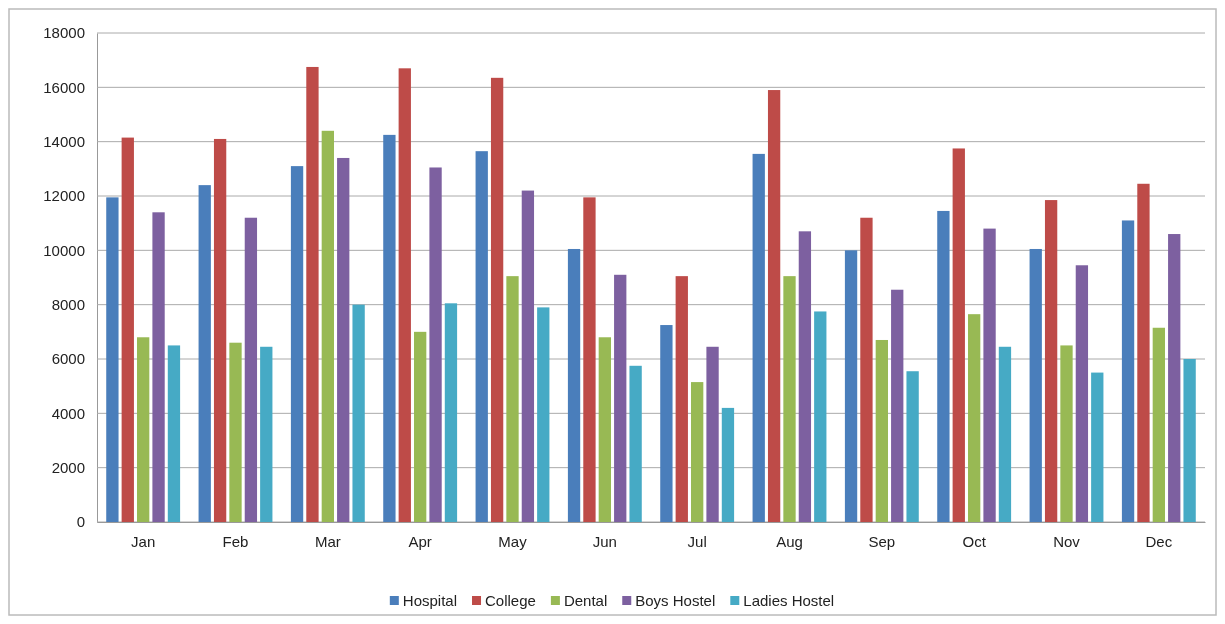 This screenshot has width=1225, height=624. Describe the element at coordinates (64, 250) in the screenshot. I see `y-tick-label: 10000` at that location.